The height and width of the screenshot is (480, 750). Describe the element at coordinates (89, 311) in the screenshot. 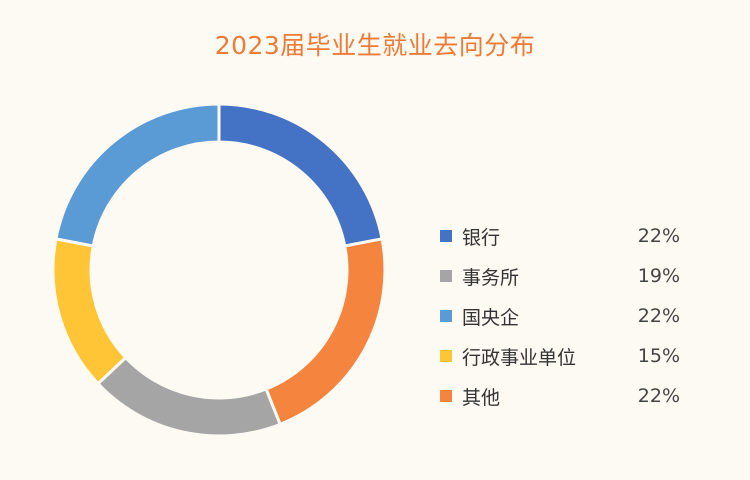

I see `donut-slice-public` at that location.